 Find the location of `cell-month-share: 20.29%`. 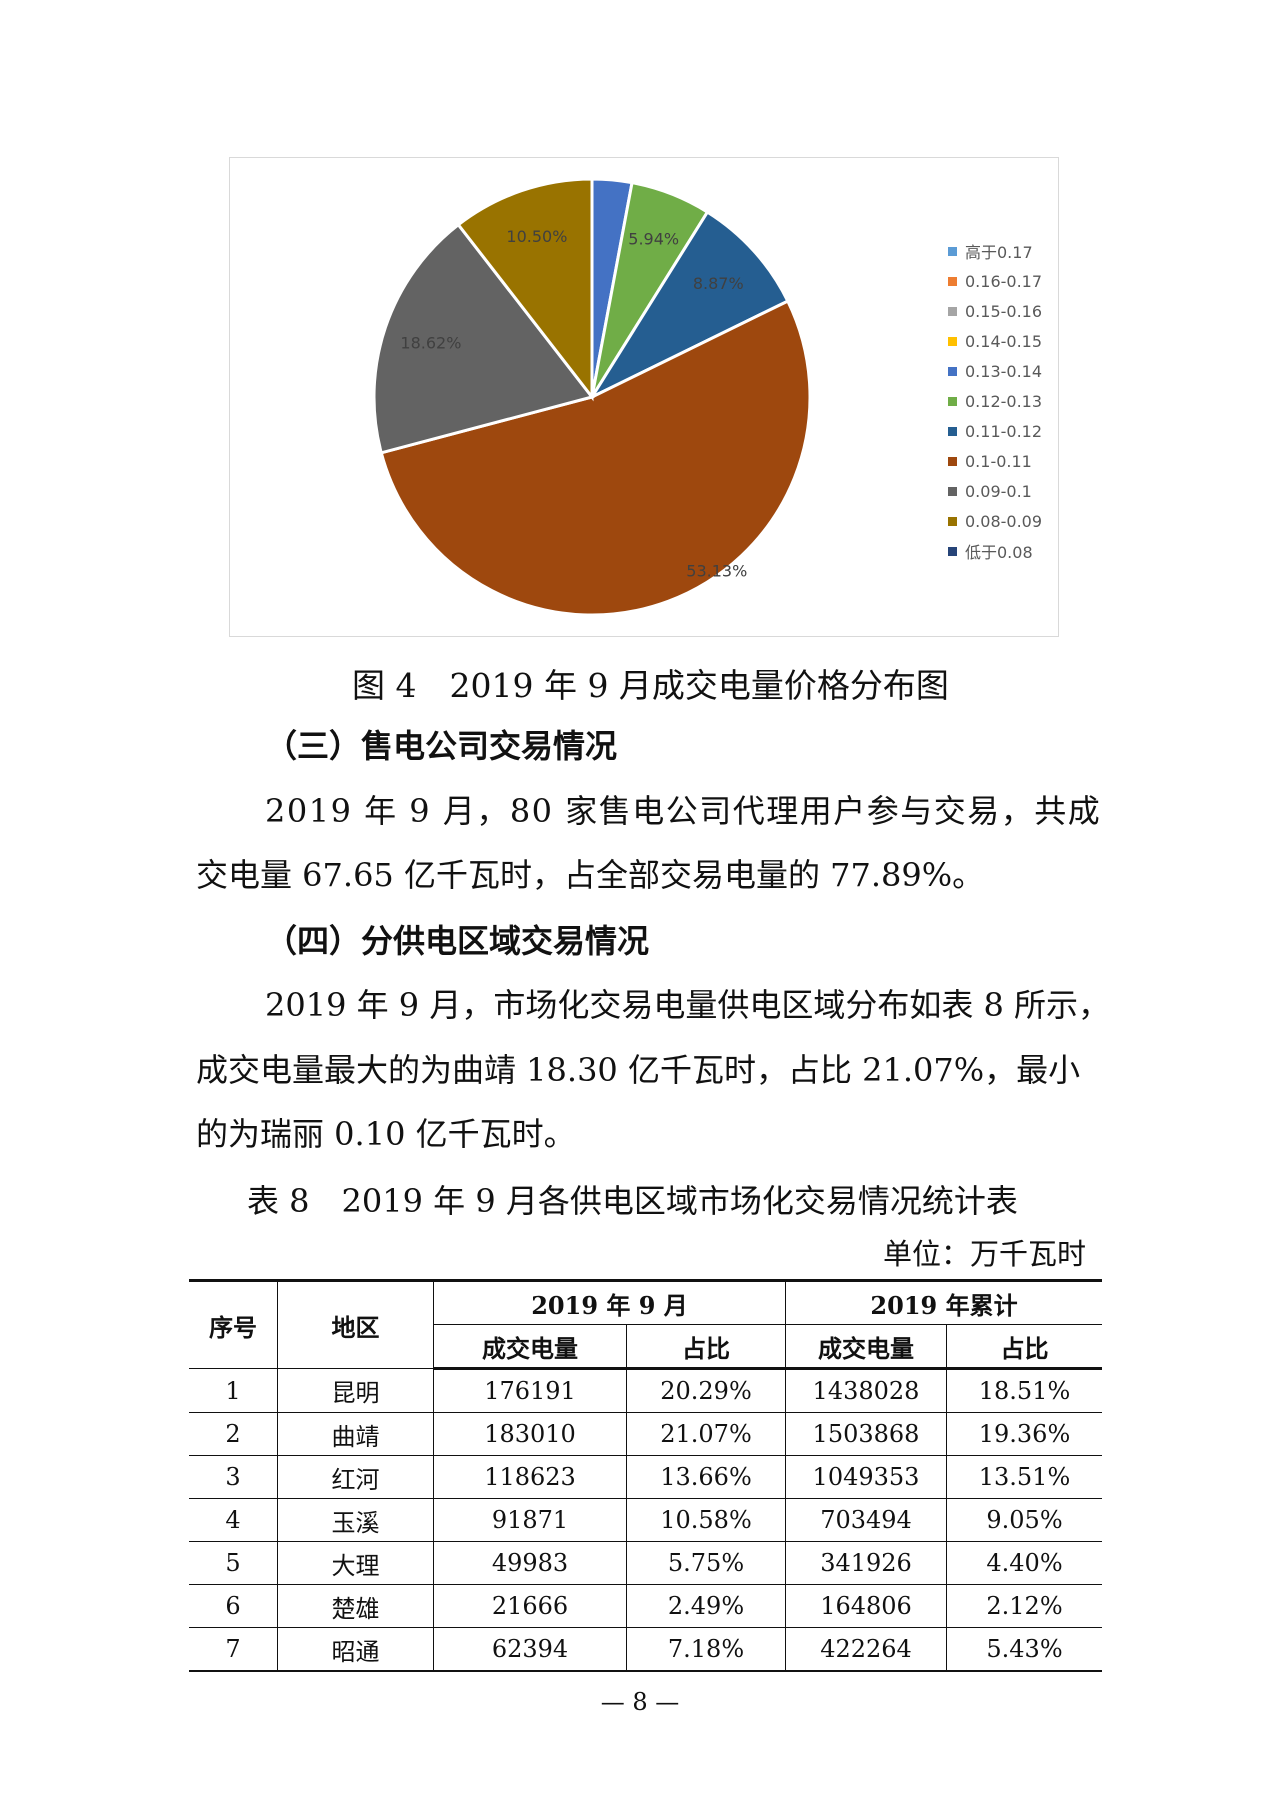

cell-month-share: 20.29% is located at coordinates (706, 1390).